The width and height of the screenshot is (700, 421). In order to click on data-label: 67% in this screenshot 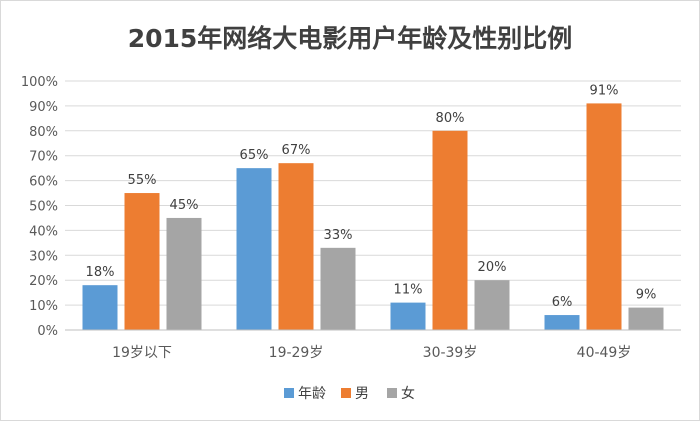, I will do `click(296, 150)`.